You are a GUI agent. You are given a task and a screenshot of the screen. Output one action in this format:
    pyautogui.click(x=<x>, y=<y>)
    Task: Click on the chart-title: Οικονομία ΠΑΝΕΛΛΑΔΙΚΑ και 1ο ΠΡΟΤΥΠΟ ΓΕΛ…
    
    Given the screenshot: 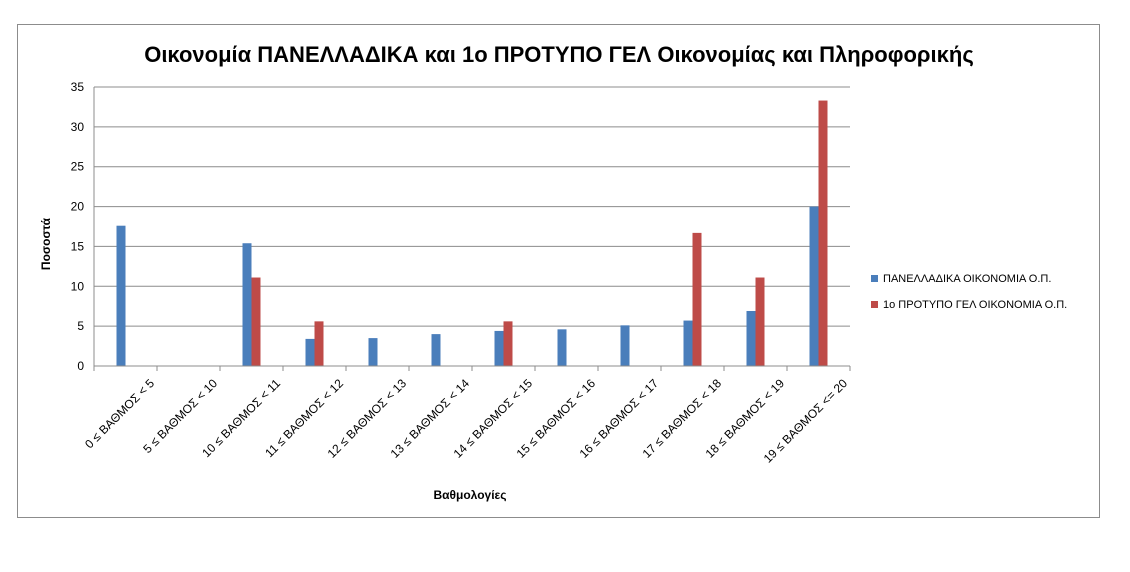 What is the action you would take?
    pyautogui.click(x=559, y=54)
    